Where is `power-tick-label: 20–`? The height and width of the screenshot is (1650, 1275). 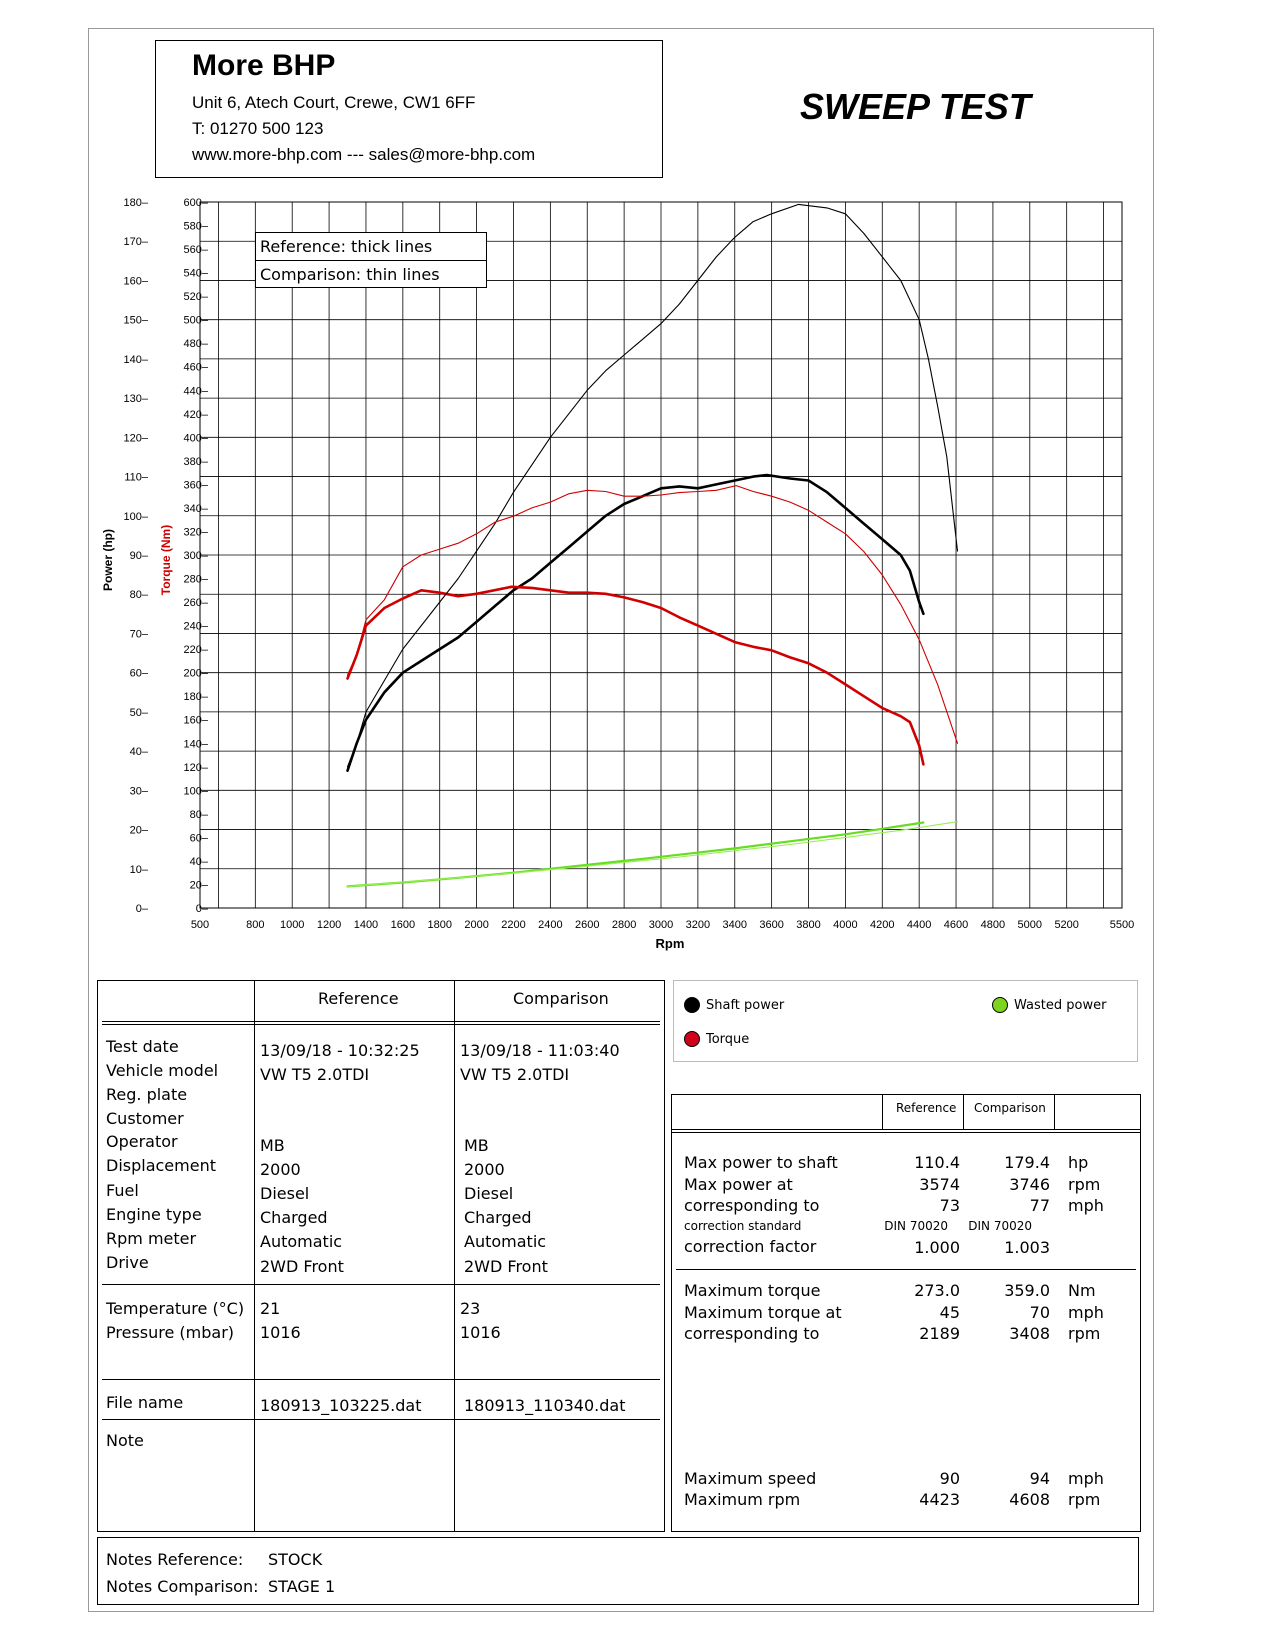 power-tick-label: 20– is located at coordinates (139, 831).